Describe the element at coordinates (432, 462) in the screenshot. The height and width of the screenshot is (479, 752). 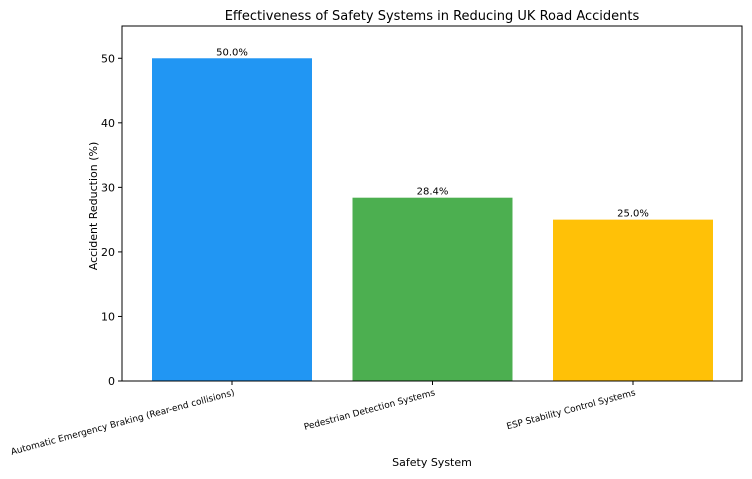
I see `x-axis-label: Safety System` at that location.